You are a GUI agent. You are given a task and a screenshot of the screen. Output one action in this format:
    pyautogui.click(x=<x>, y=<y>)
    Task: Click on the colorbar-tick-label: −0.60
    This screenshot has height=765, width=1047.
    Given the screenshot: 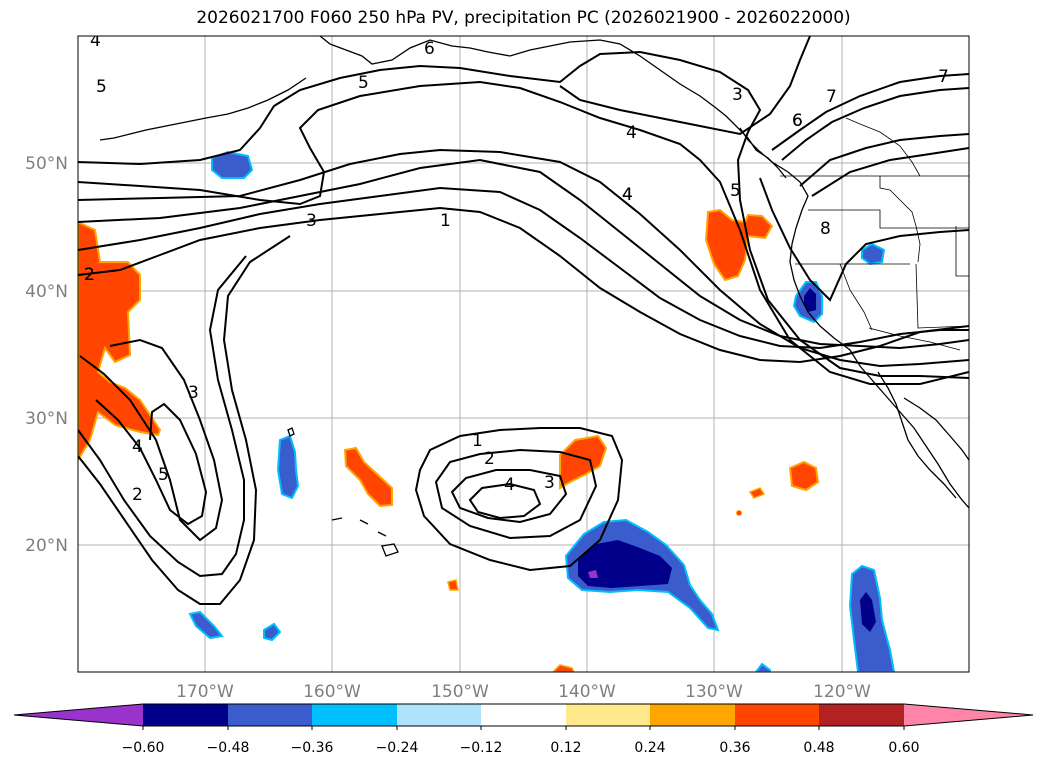 What is the action you would take?
    pyautogui.click(x=143, y=748)
    